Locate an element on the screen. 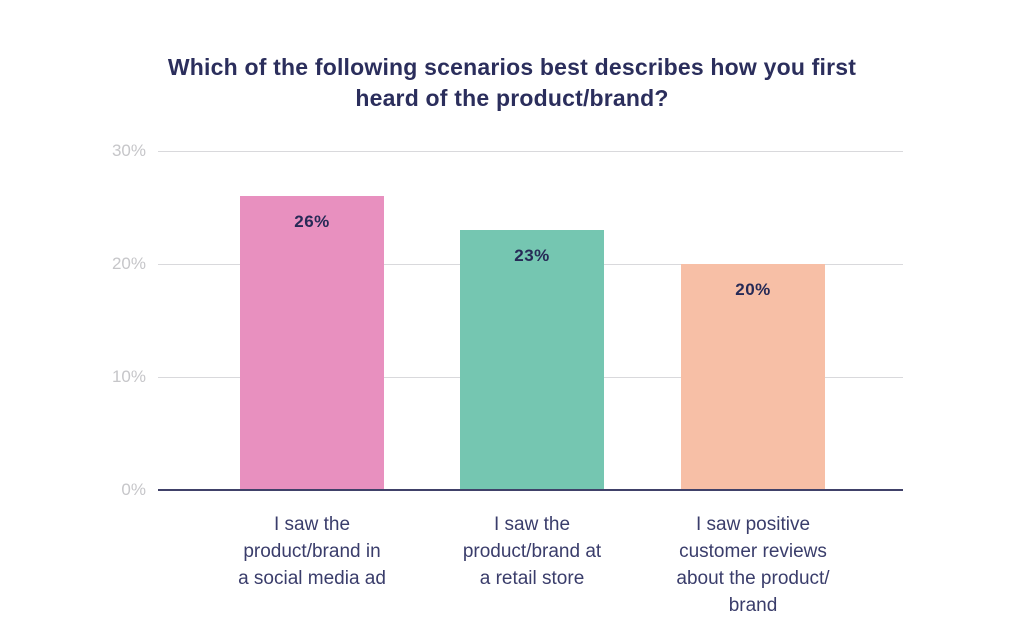 This screenshot has height=638, width=1024. y-tick-label: 20% is located at coordinates (128, 263).